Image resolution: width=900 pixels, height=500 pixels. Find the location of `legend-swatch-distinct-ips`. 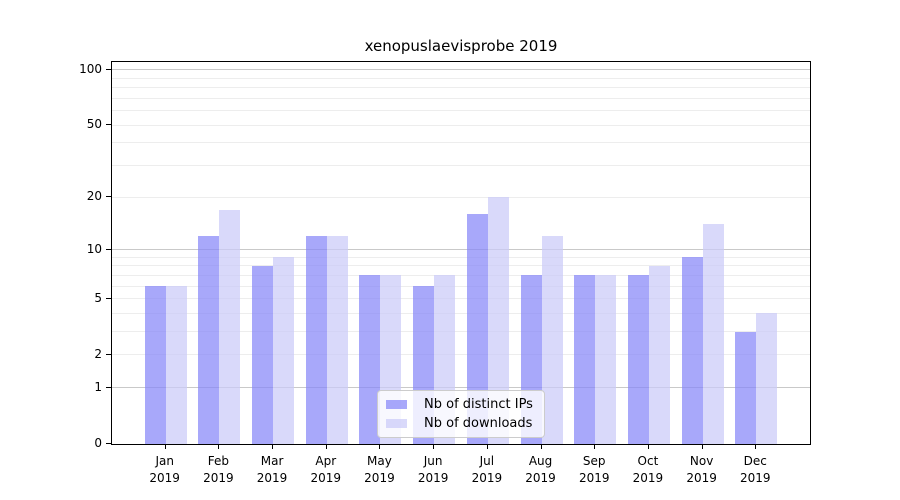

legend-swatch-distinct-ips is located at coordinates (396, 404).